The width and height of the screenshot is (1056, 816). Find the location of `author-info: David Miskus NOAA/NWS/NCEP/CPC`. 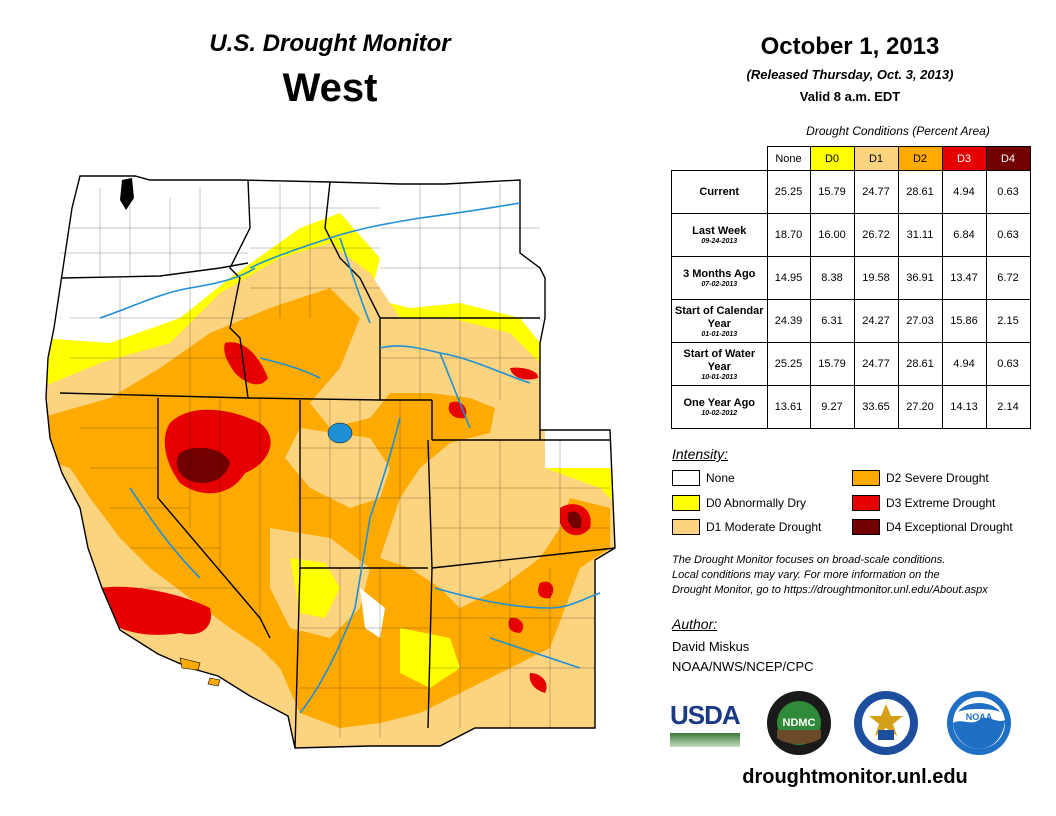

author-info: David Miskus NOAA/NWS/NCEP/CPC is located at coordinates (743, 657).